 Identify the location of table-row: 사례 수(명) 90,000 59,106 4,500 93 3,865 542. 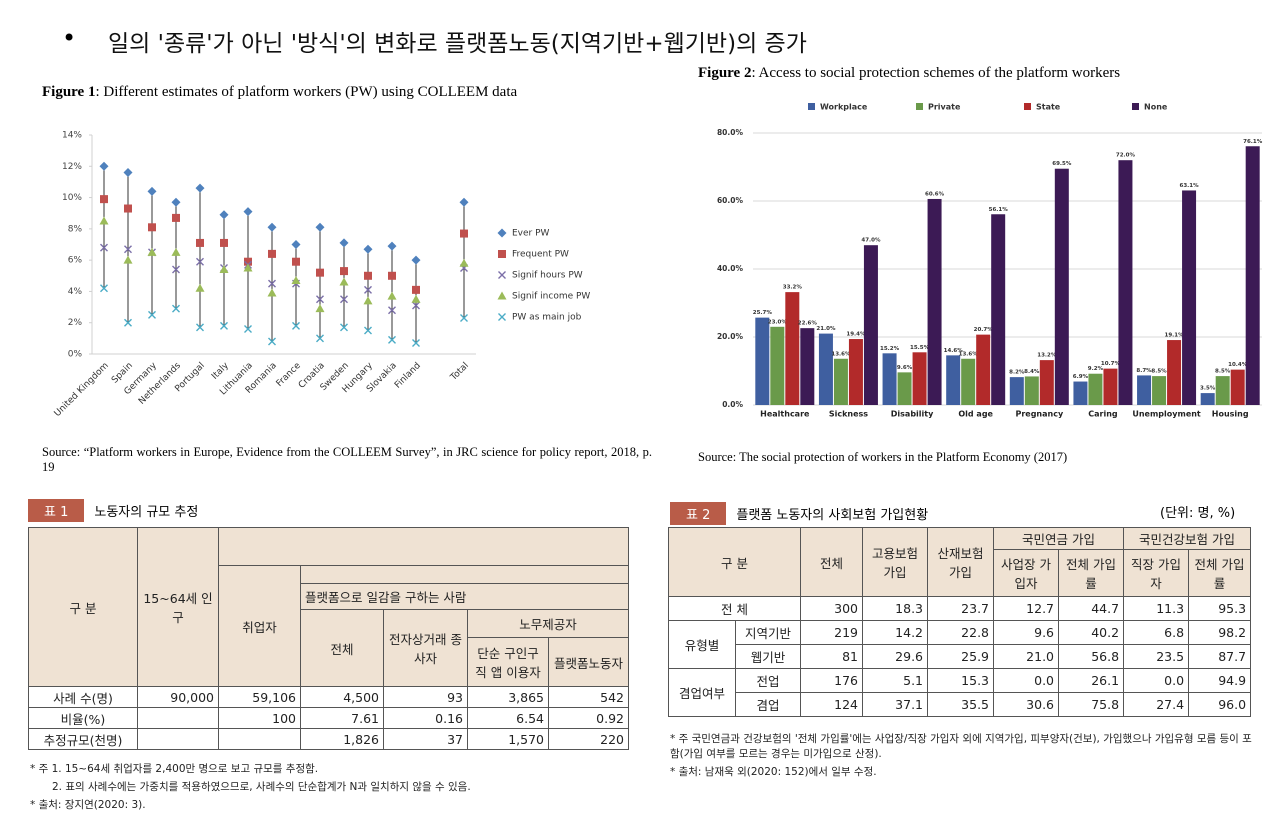
(329, 697).